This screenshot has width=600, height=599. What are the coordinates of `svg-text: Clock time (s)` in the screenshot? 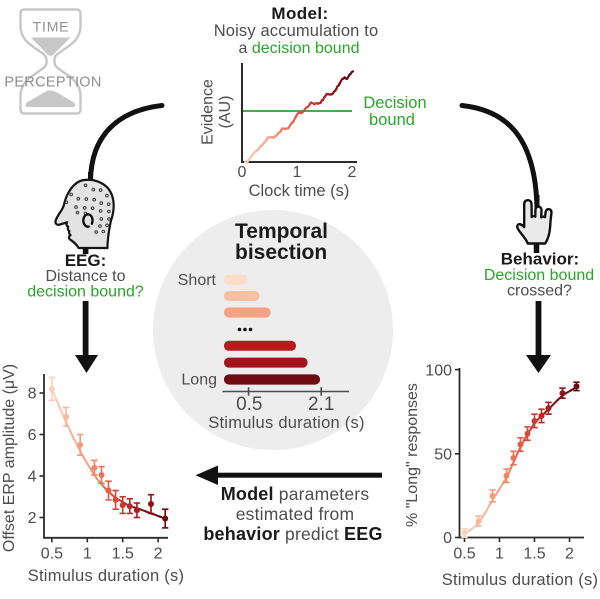 It's located at (299, 191).